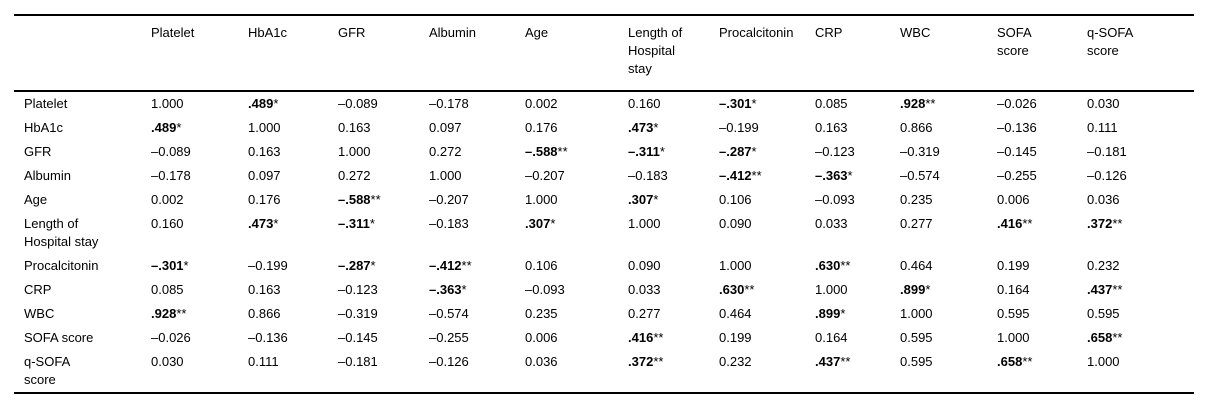 The image size is (1208, 407). Describe the element at coordinates (445, 151) in the screenshot. I see `correlation-cell: 0.272` at that location.